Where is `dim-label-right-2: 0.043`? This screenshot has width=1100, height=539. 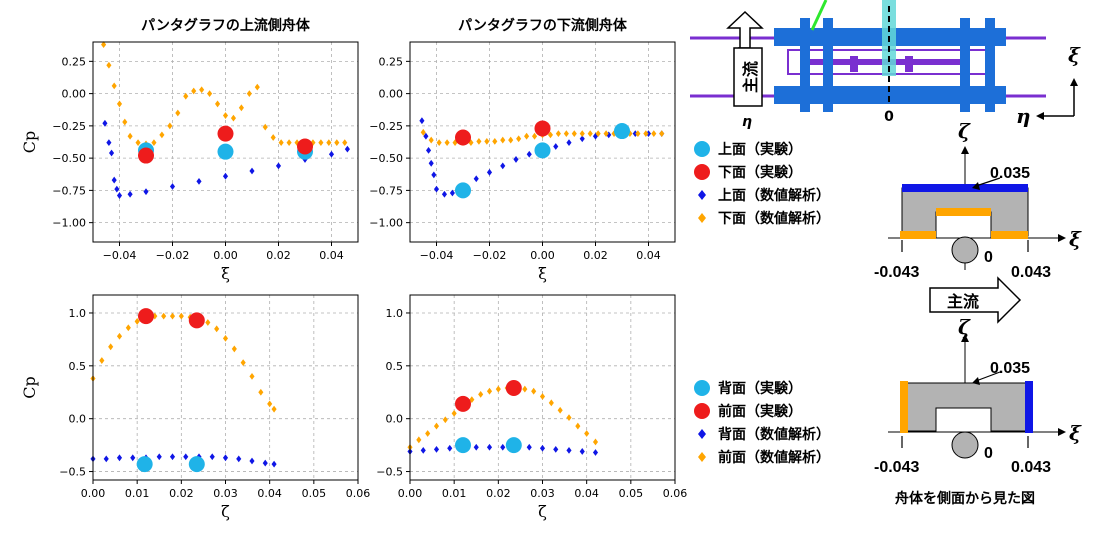 dim-label-right-2: 0.043 is located at coordinates (1031, 467).